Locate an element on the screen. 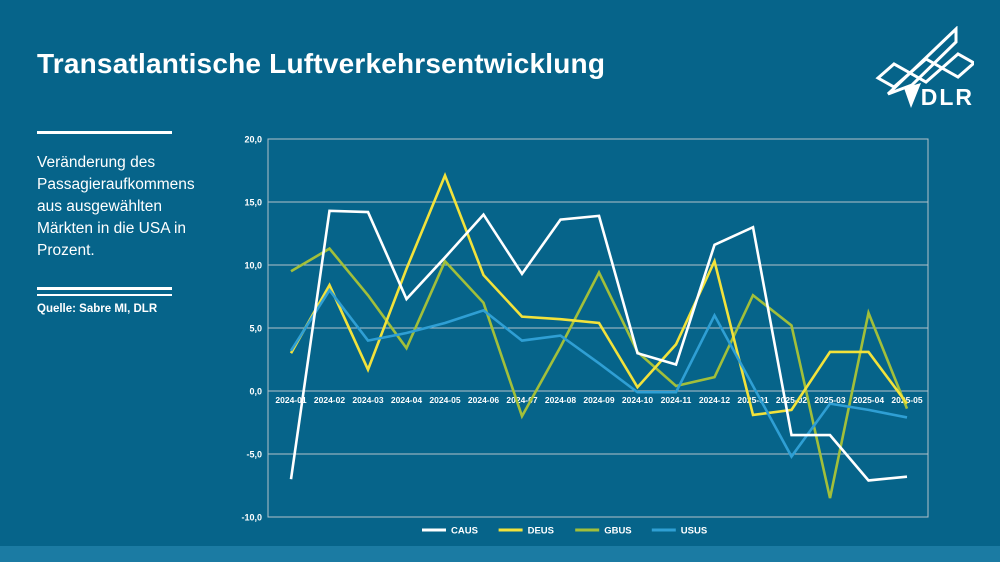 The image size is (1000, 562). legend-label-CAUS: CAUS is located at coordinates (464, 531).